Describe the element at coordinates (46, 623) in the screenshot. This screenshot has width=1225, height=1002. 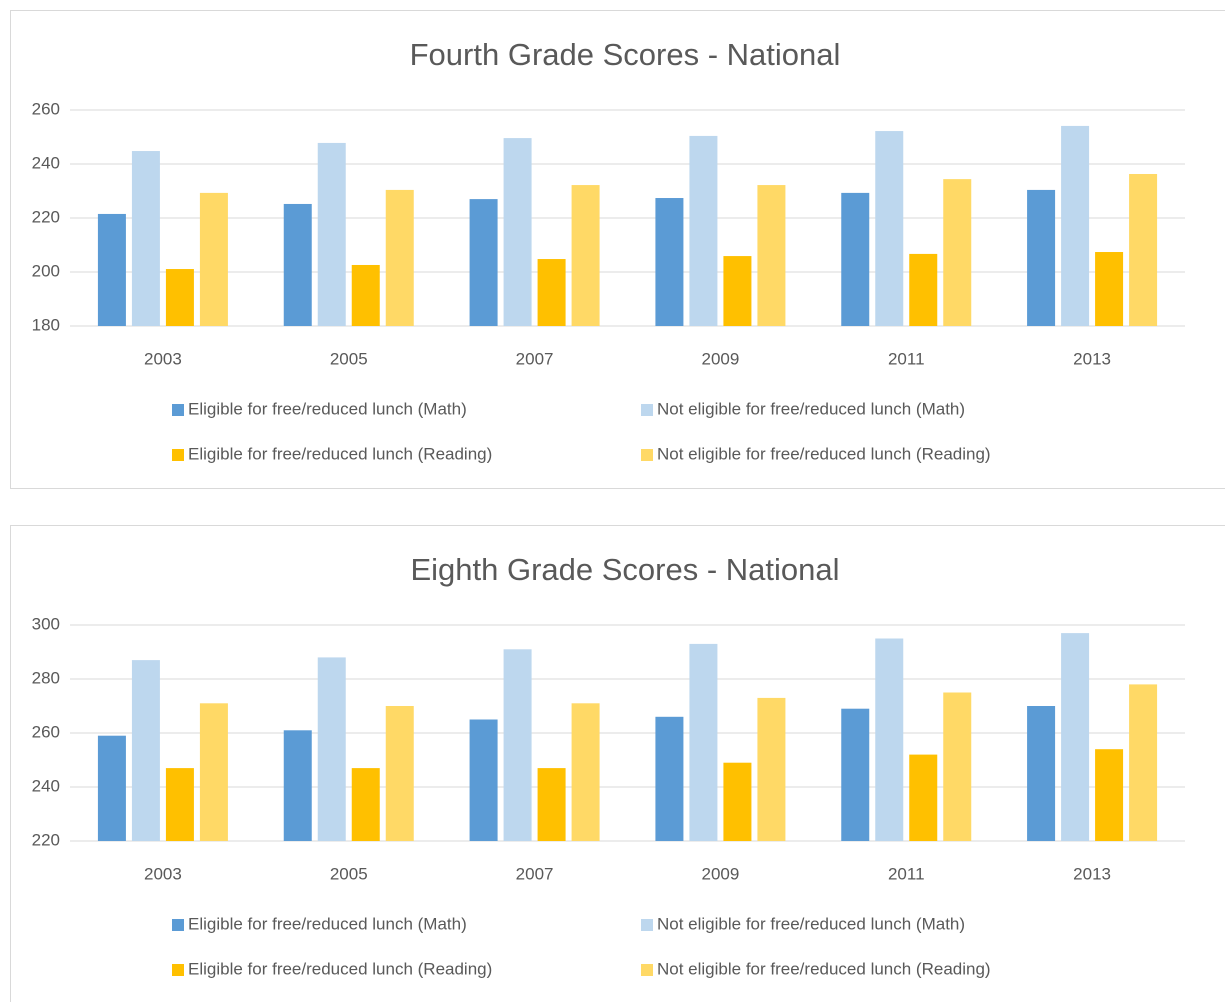
I see `y-tick-label: 300` at that location.